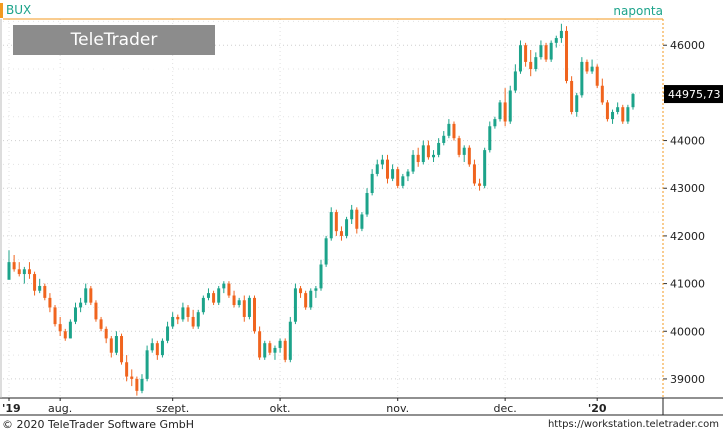  What do you see at coordinates (633, 424) in the screenshot?
I see `source-url: https://workstation.teletrader.com` at bounding box center [633, 424].